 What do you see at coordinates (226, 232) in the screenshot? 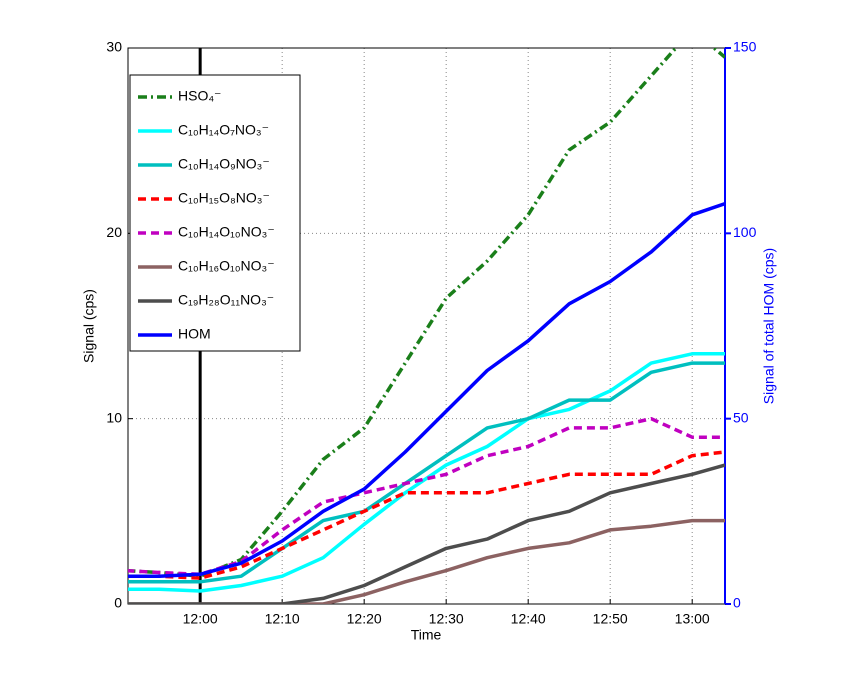
I see `legend-label: C₁₀H₁₄O₁₀NO₃⁻` at bounding box center [226, 232].